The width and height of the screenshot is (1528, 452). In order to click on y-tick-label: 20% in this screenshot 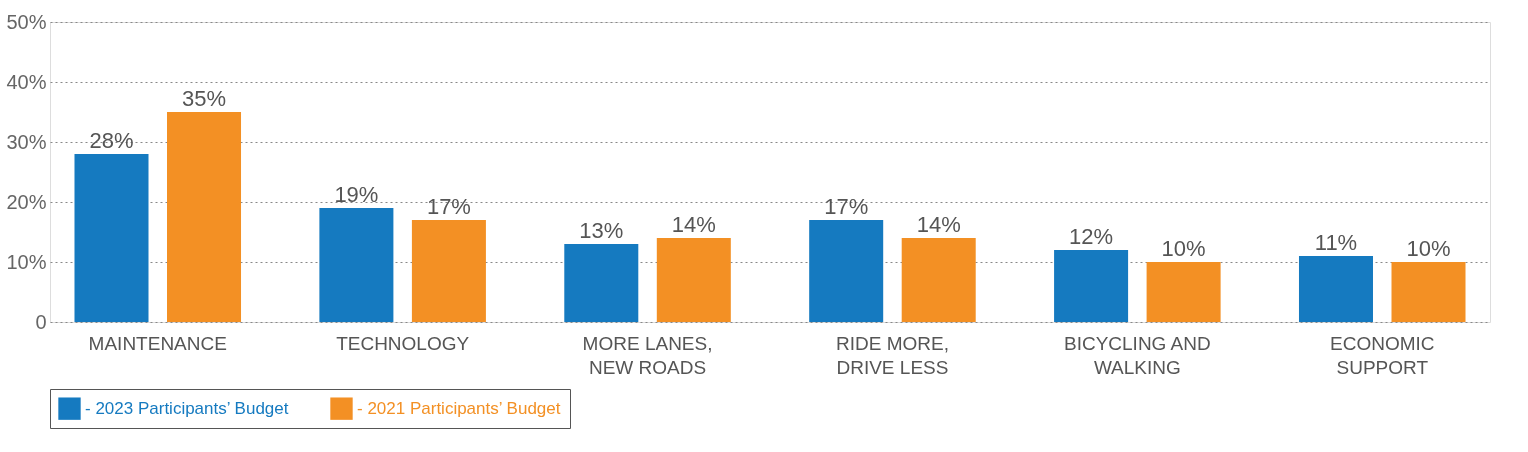, I will do `click(26, 201)`.